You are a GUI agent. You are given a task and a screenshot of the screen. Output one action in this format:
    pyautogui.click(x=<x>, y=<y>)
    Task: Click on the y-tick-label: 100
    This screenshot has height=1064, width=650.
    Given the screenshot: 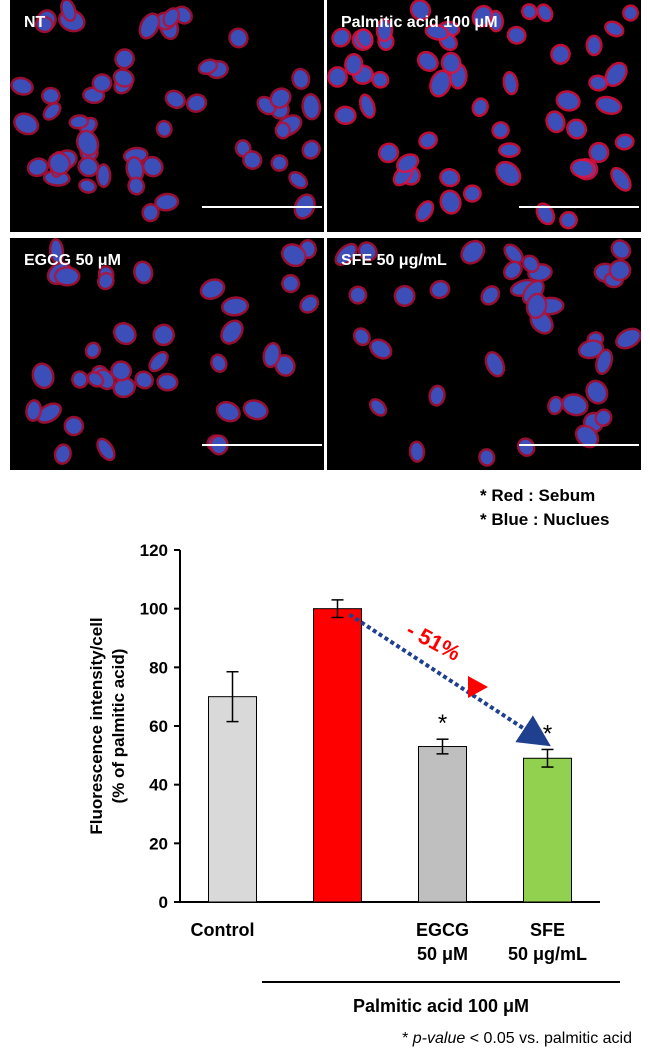 What is the action you would take?
    pyautogui.click(x=154, y=609)
    